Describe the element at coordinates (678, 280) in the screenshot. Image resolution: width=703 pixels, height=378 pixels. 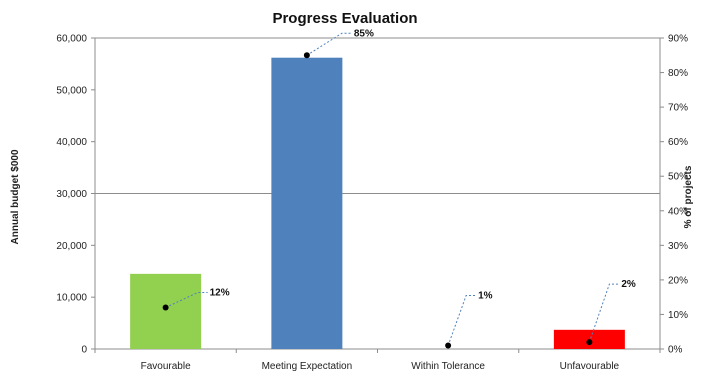
I see `y2-tick-label: 20%` at that location.